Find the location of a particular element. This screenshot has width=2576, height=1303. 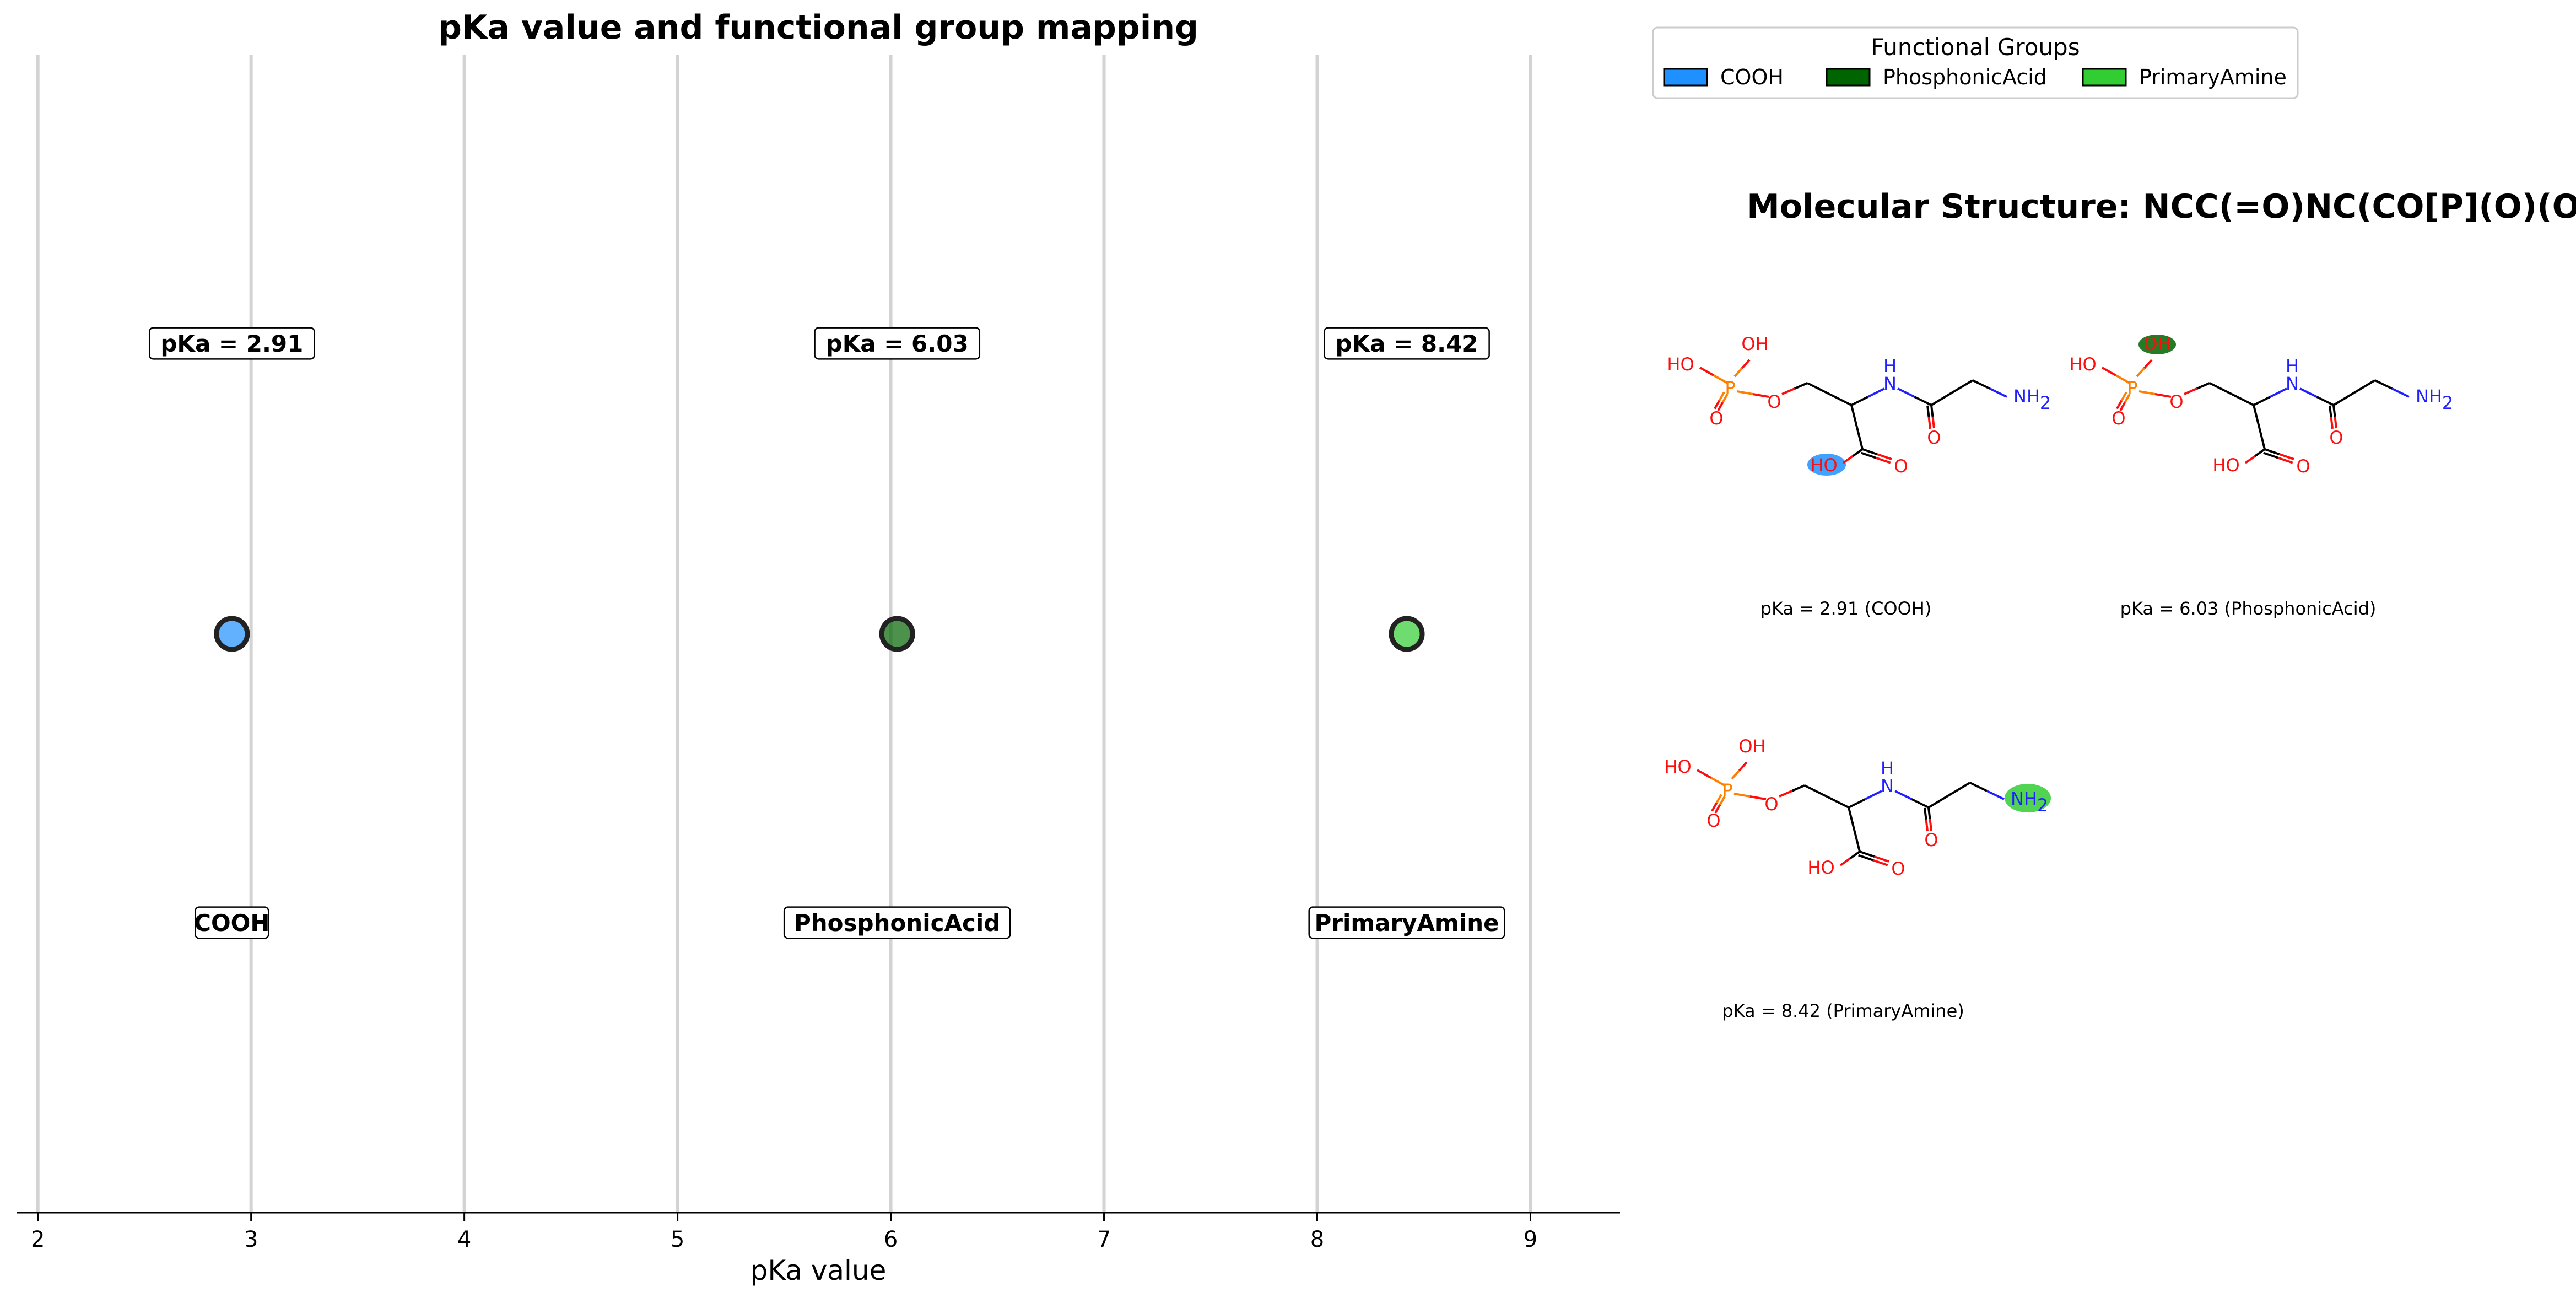

pka-value-label-frame is located at coordinates (231, 343).